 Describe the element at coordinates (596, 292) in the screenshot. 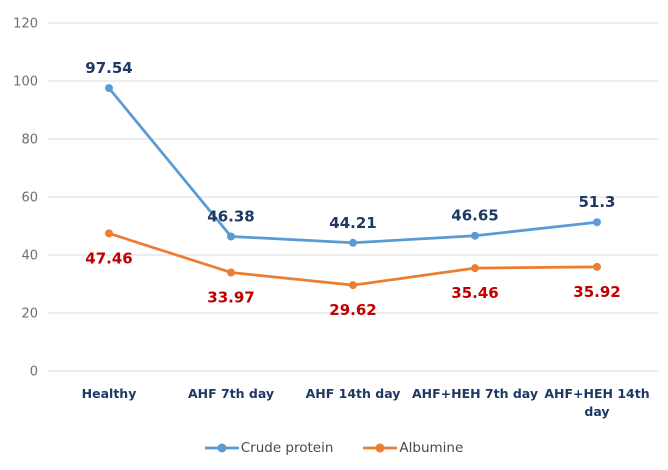

I see `data-label: 35.92` at that location.